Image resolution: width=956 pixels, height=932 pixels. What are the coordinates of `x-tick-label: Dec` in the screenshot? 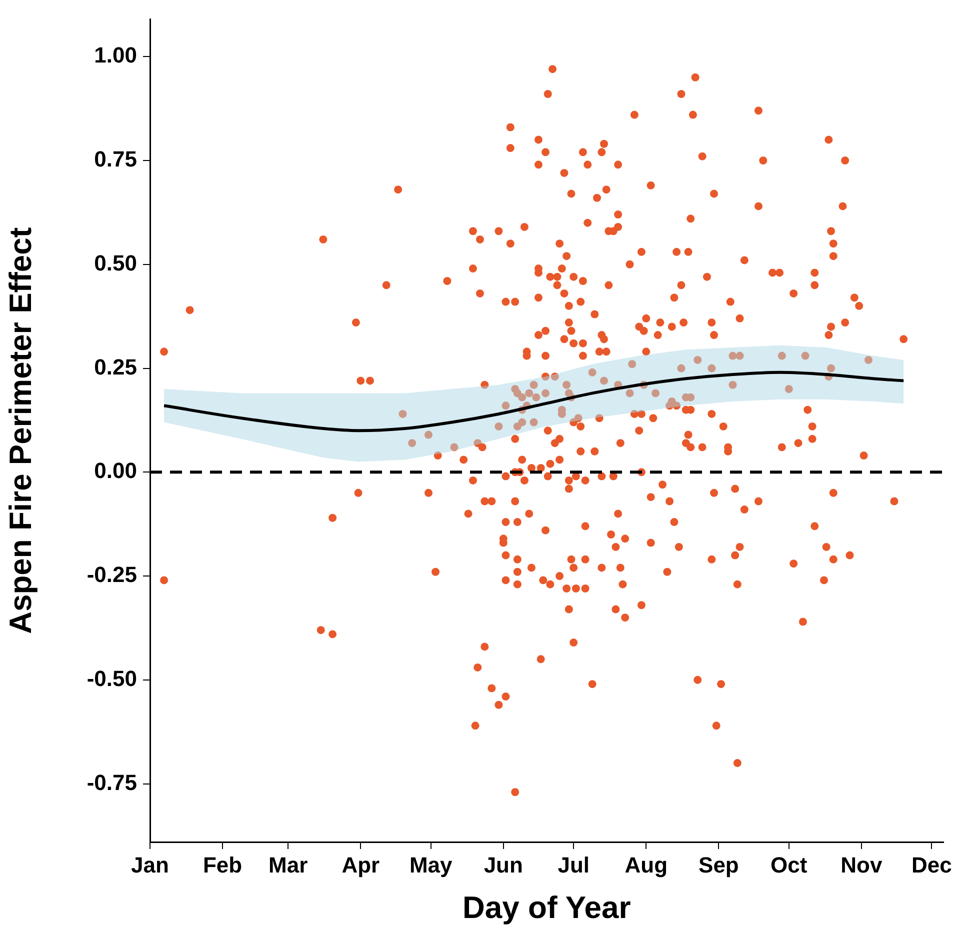 It's located at (931, 865).